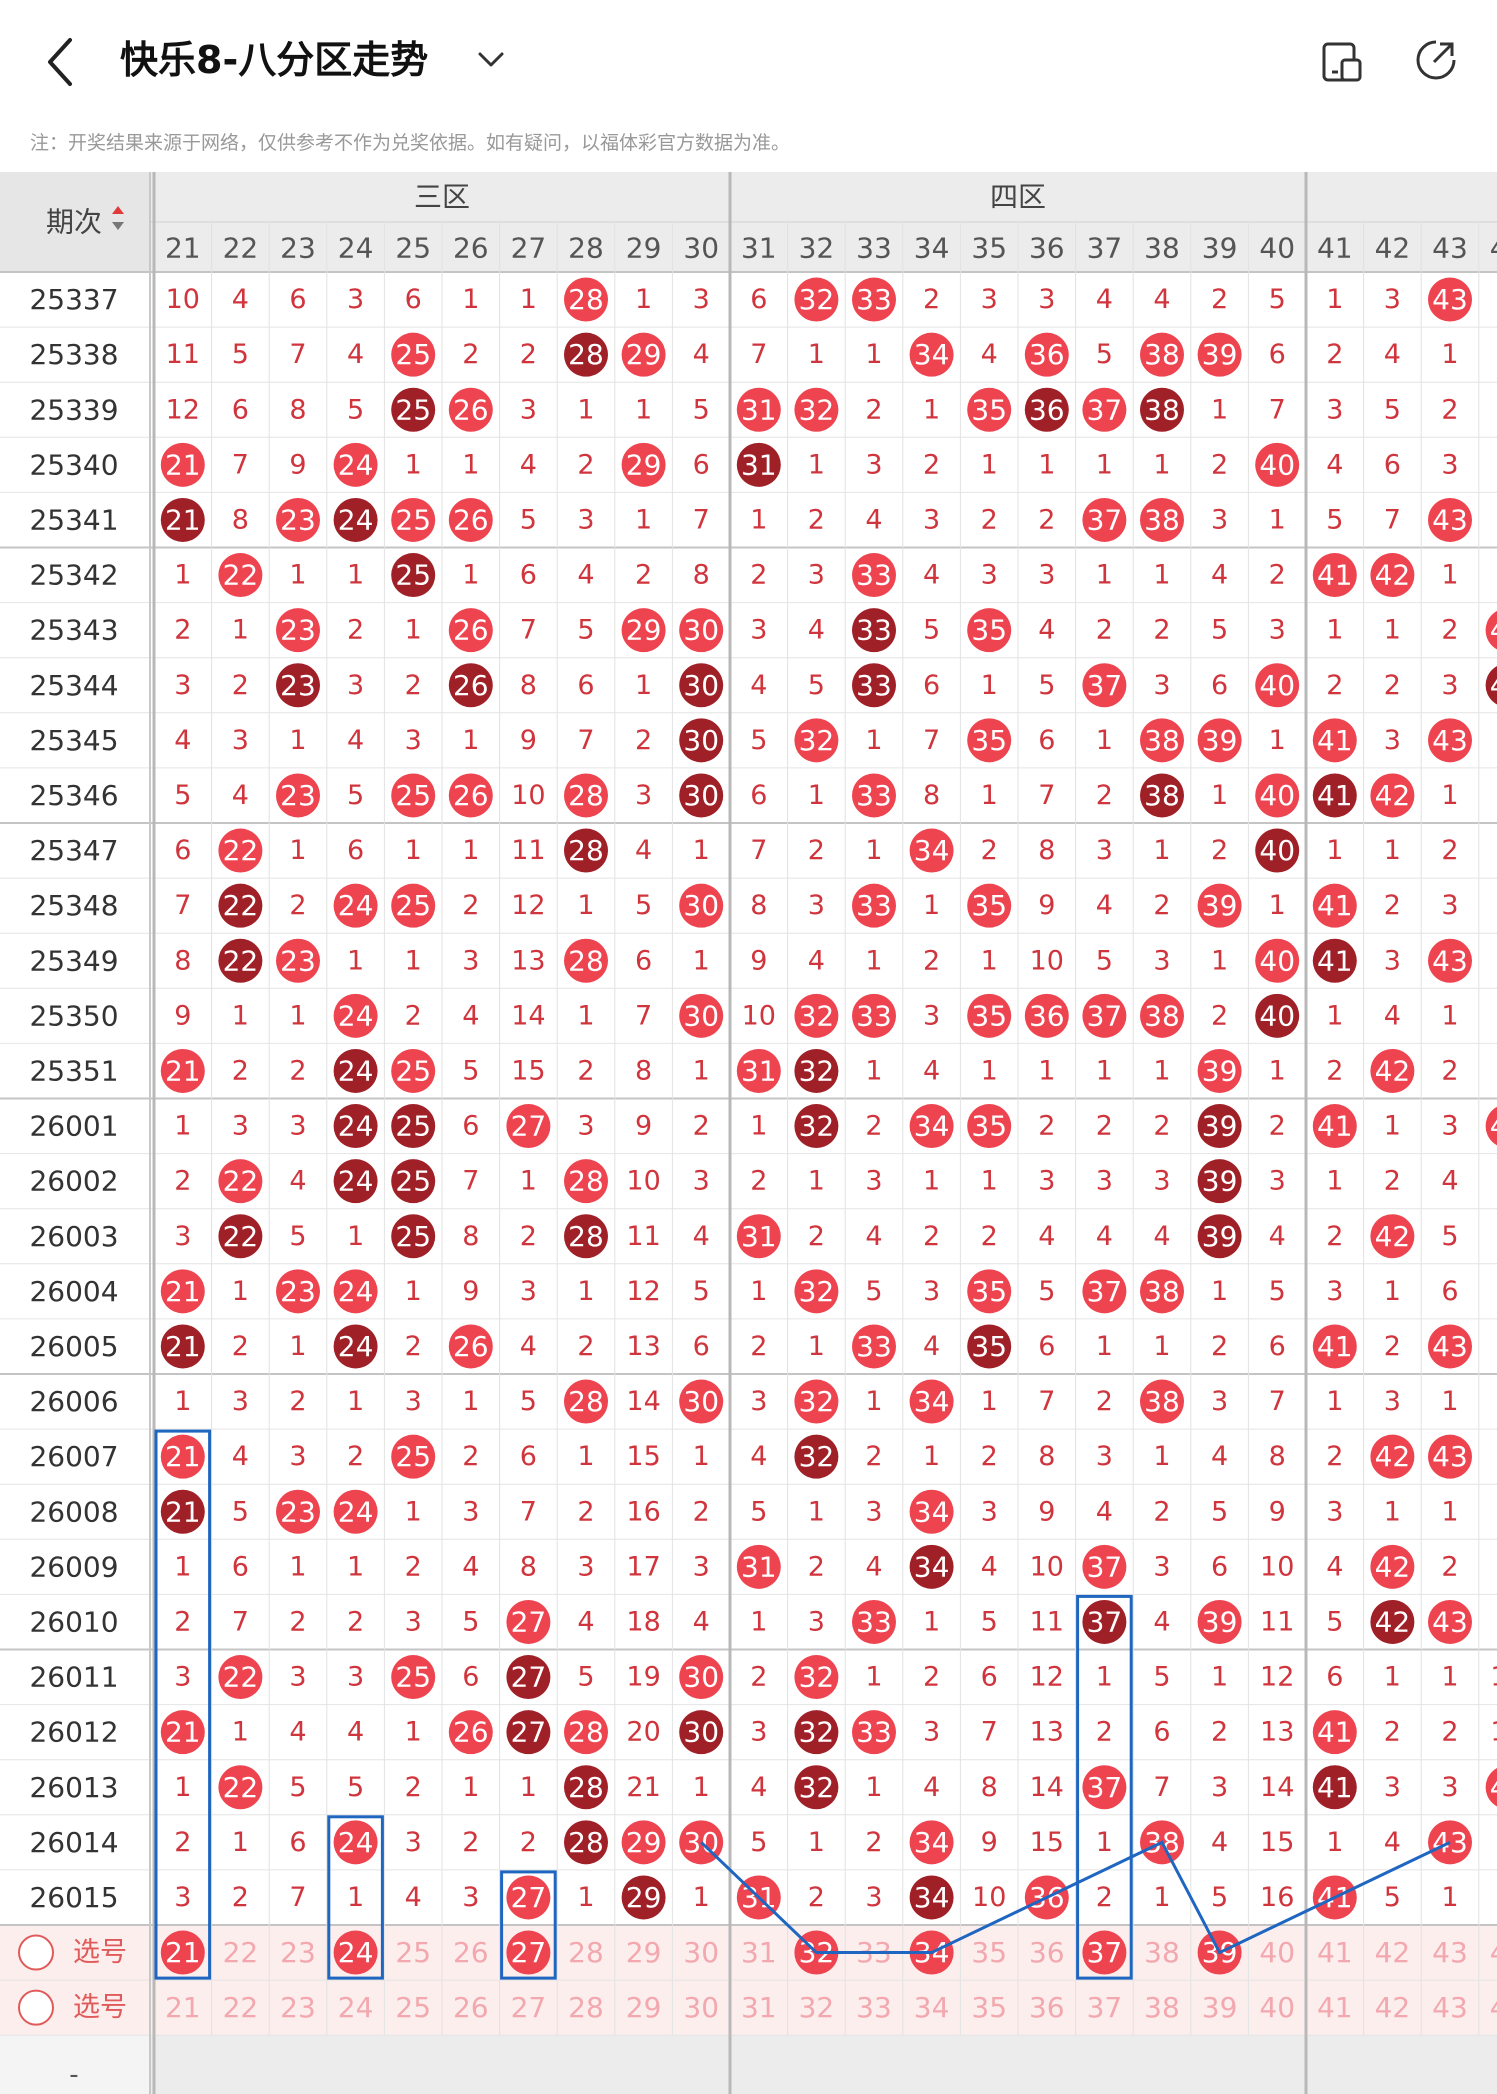 Image resolution: width=1497 pixels, height=2094 pixels. Describe the element at coordinates (643, 1566) in the screenshot. I see `miss-count: 17` at that location.